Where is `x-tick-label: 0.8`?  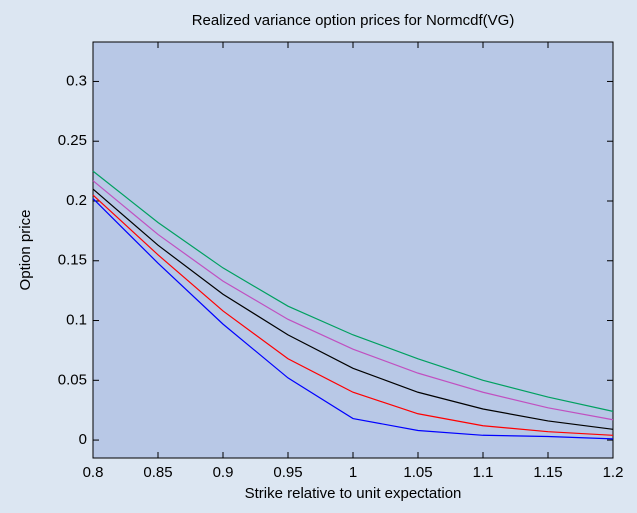 x-tick-label: 0.8 is located at coordinates (93, 472).